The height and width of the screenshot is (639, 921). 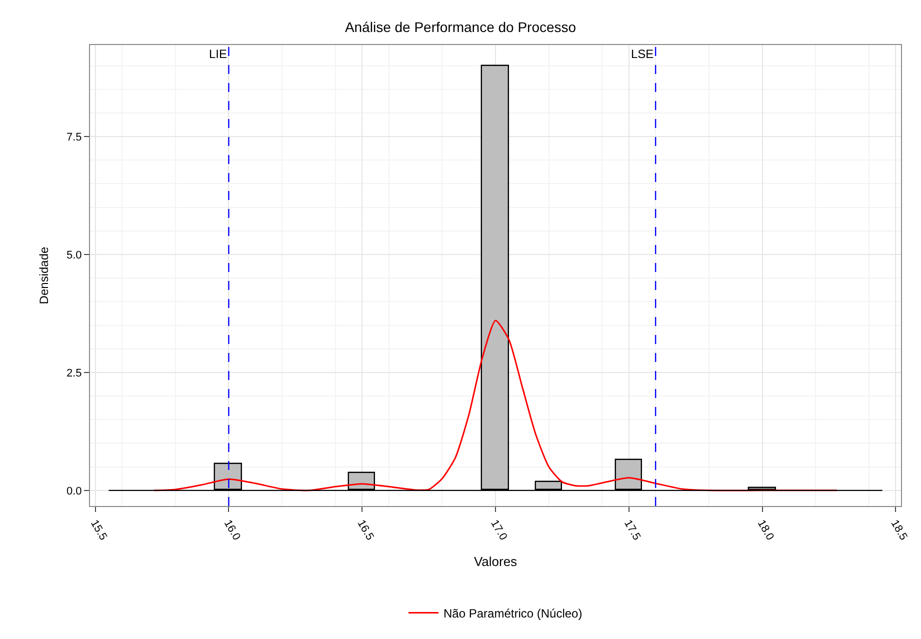 I want to click on x-axis-title: Valores, so click(x=496, y=562).